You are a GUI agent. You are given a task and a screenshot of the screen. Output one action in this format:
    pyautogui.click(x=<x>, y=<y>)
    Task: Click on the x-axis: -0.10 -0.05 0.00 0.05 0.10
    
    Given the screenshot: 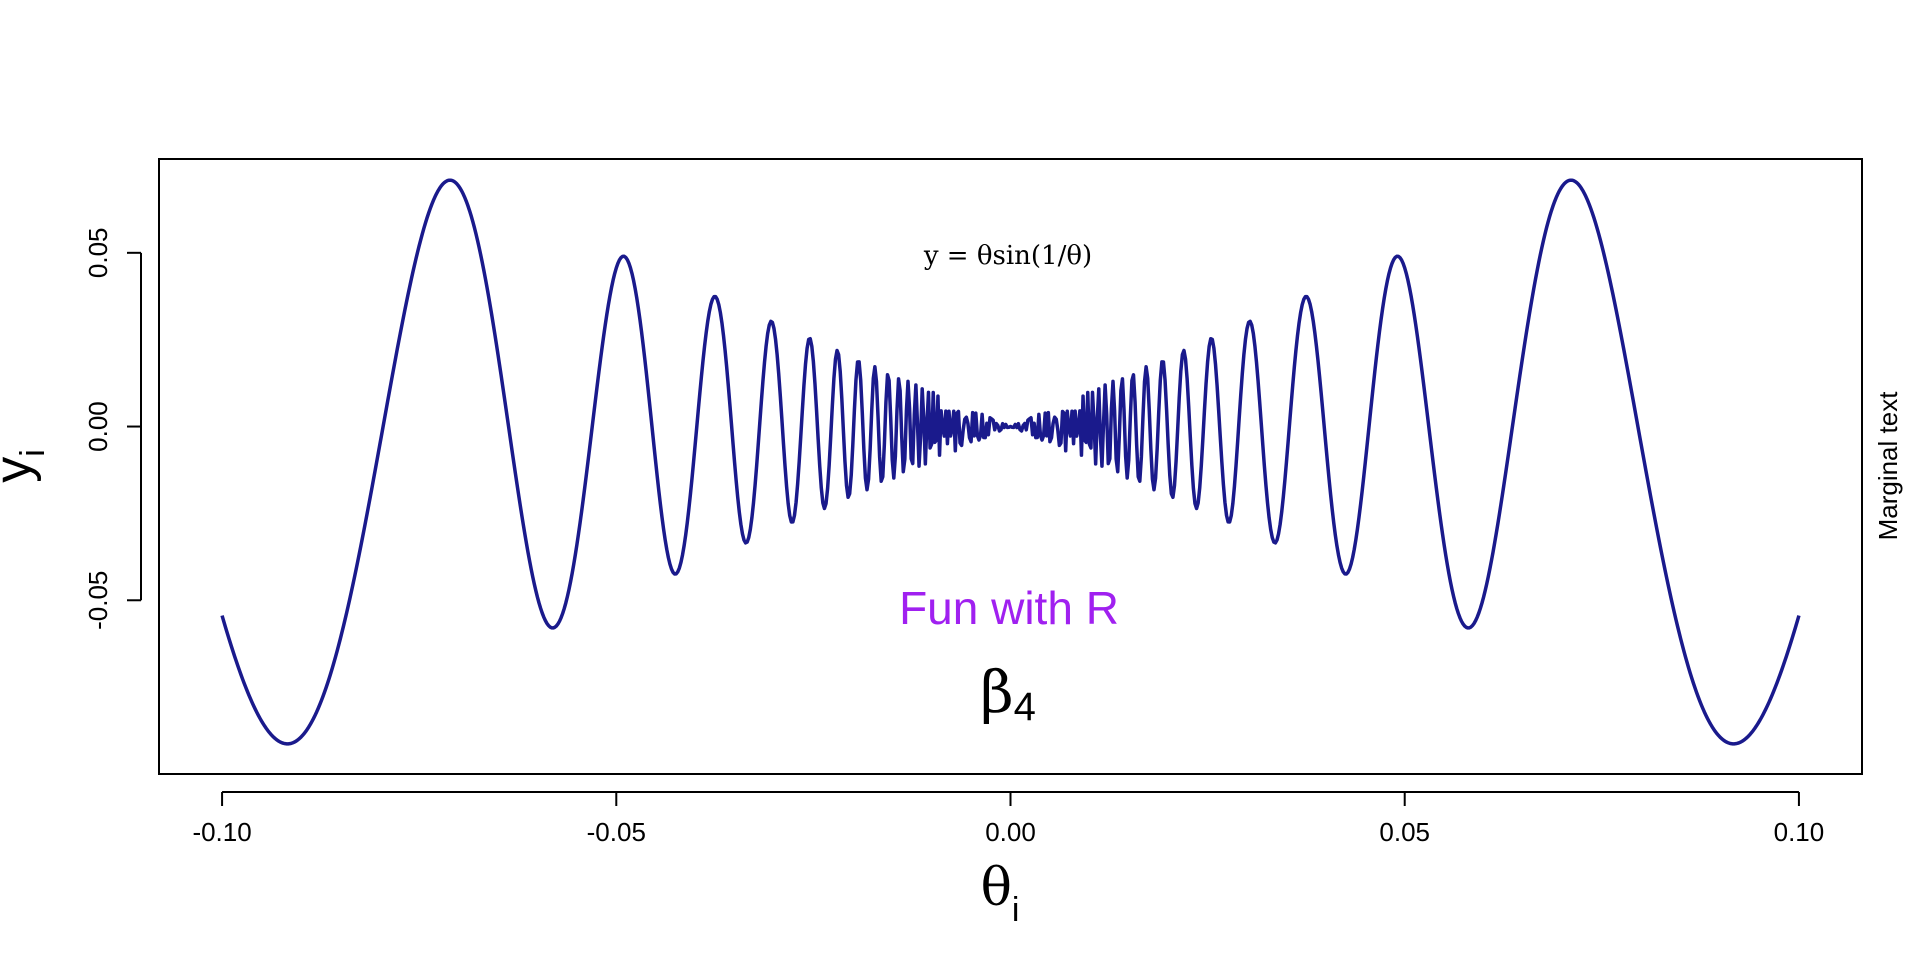 What is the action you would take?
    pyautogui.click(x=1008, y=819)
    